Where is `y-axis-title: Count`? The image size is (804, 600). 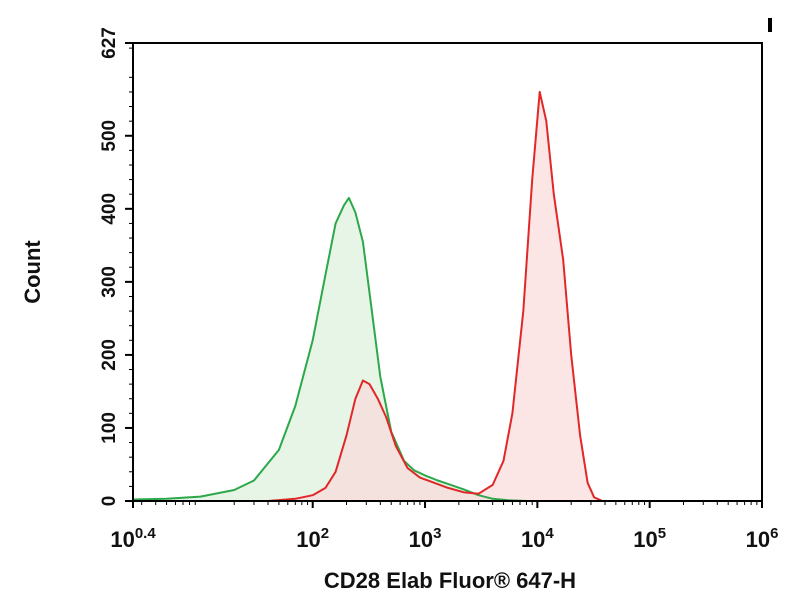 y-axis-title: Count is located at coordinates (32, 272).